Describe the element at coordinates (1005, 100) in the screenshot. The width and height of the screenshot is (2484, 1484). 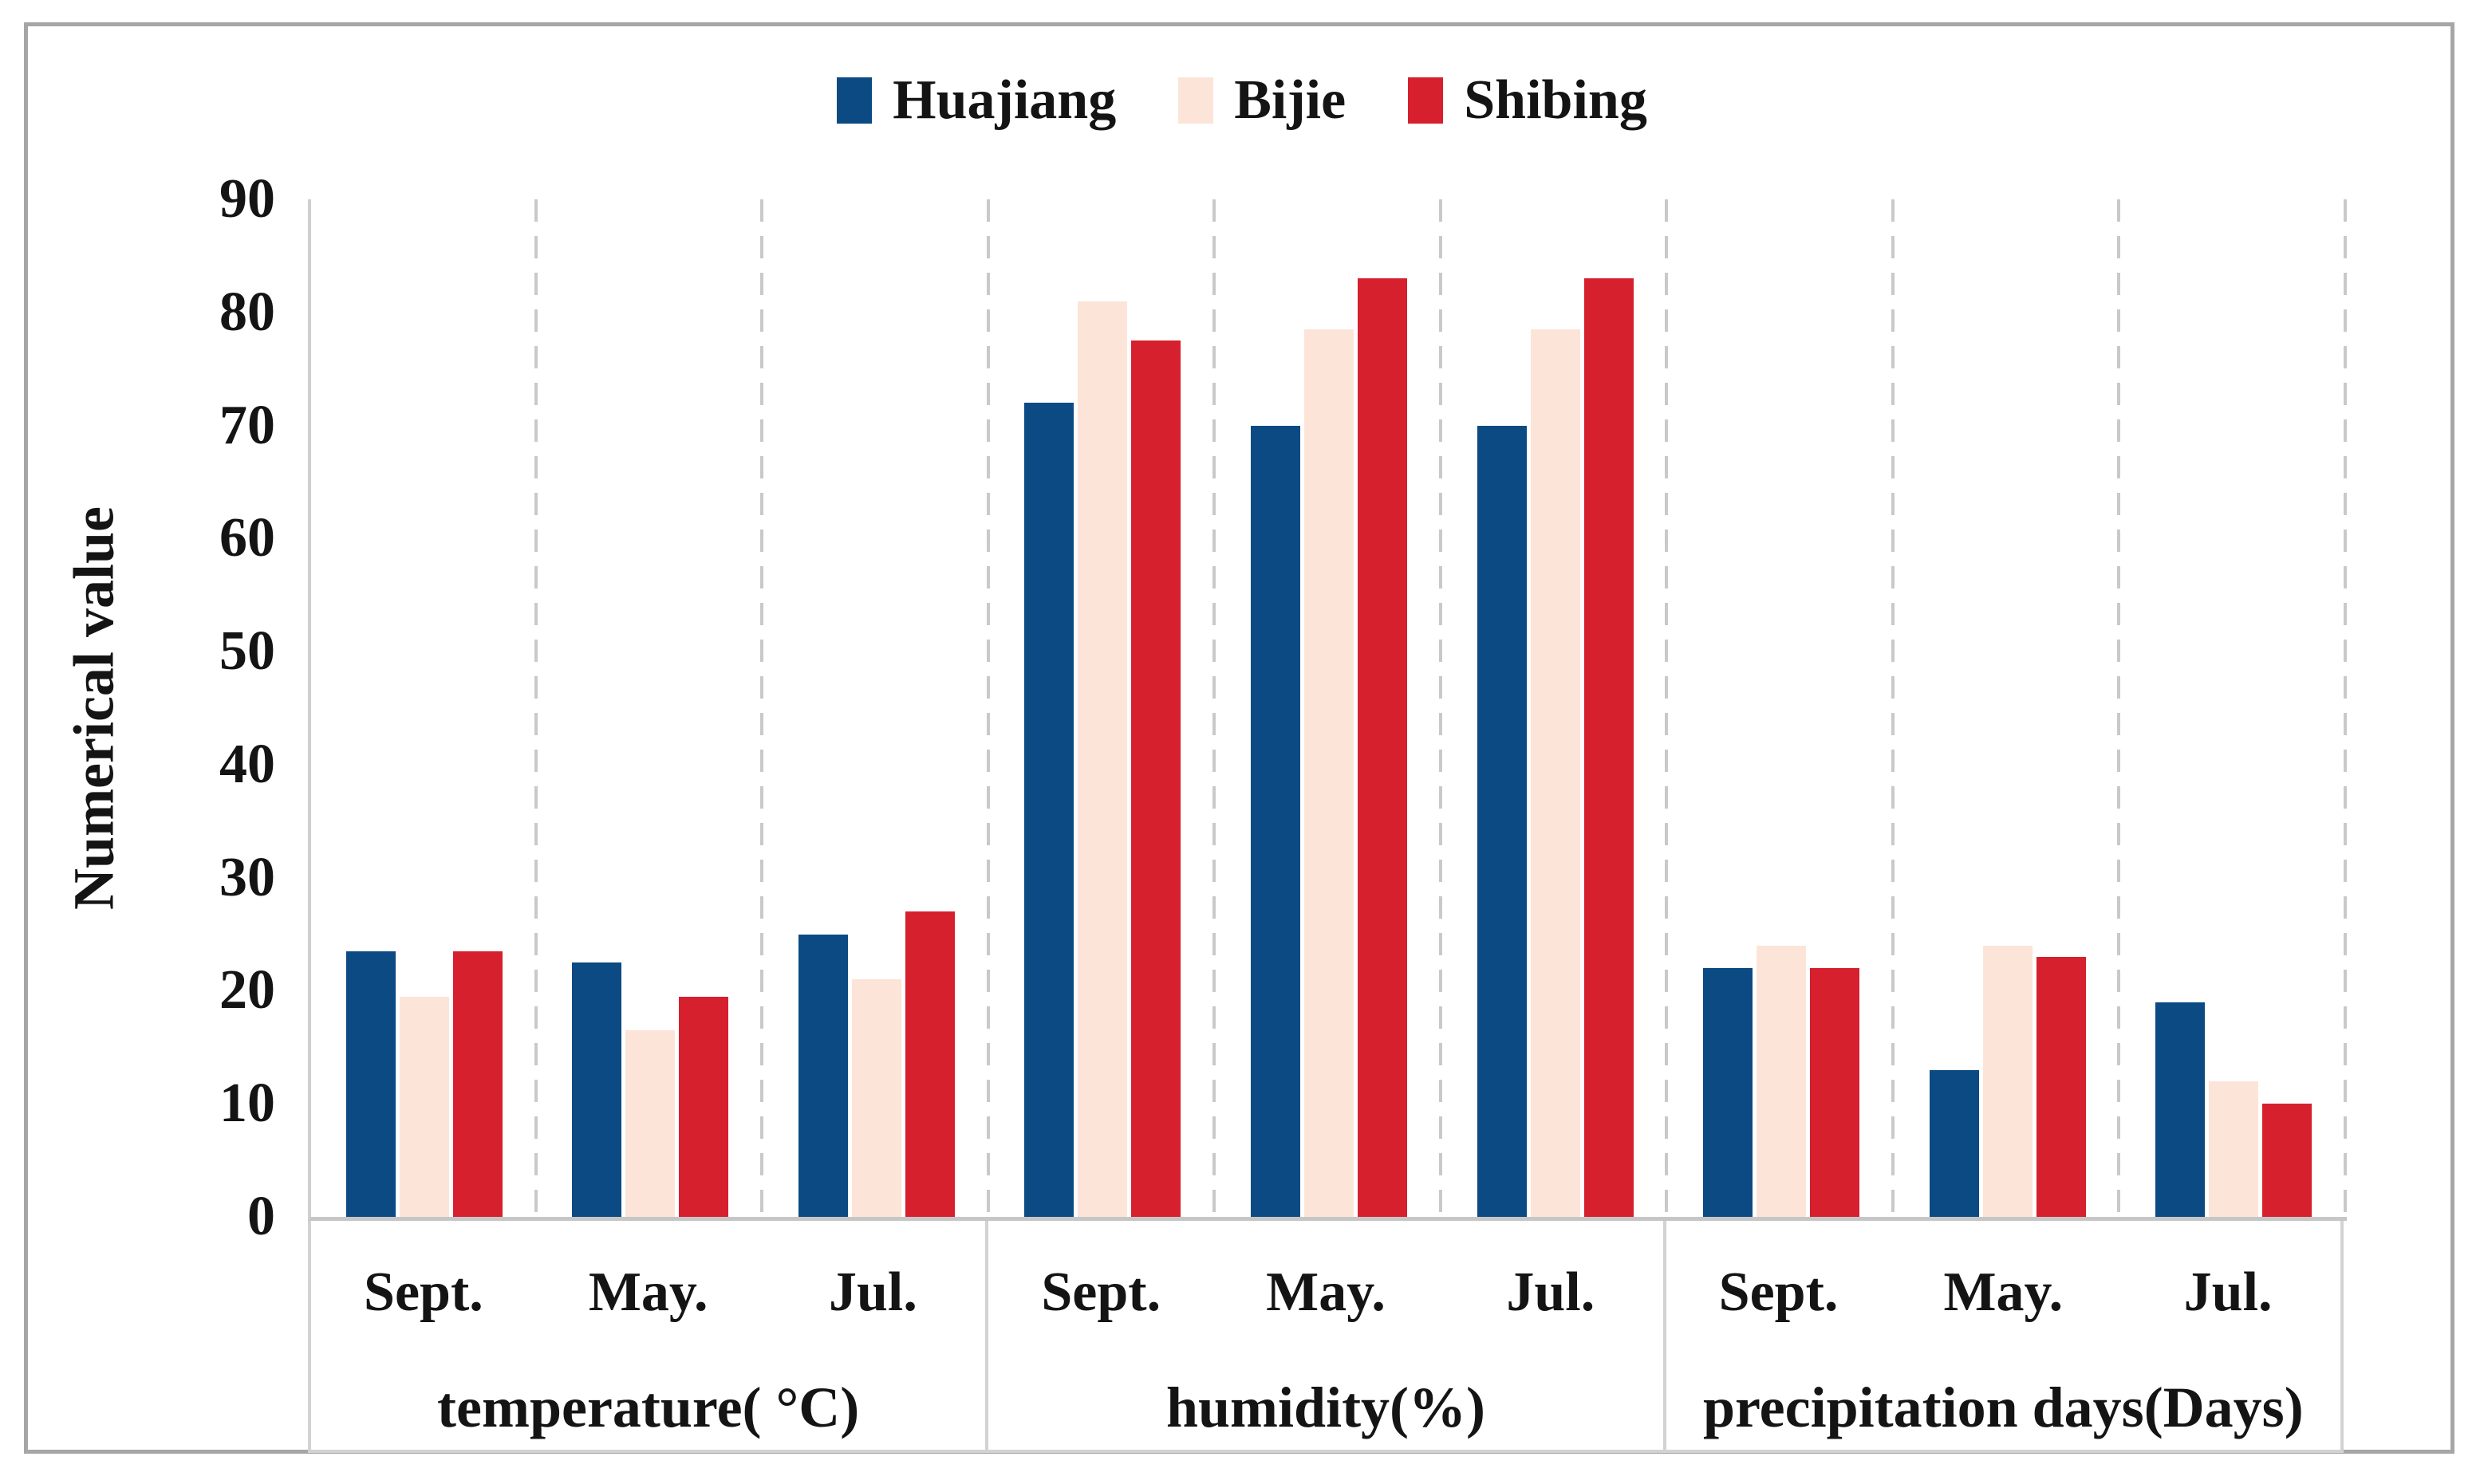
I see `legend-label: Huajiang` at that location.